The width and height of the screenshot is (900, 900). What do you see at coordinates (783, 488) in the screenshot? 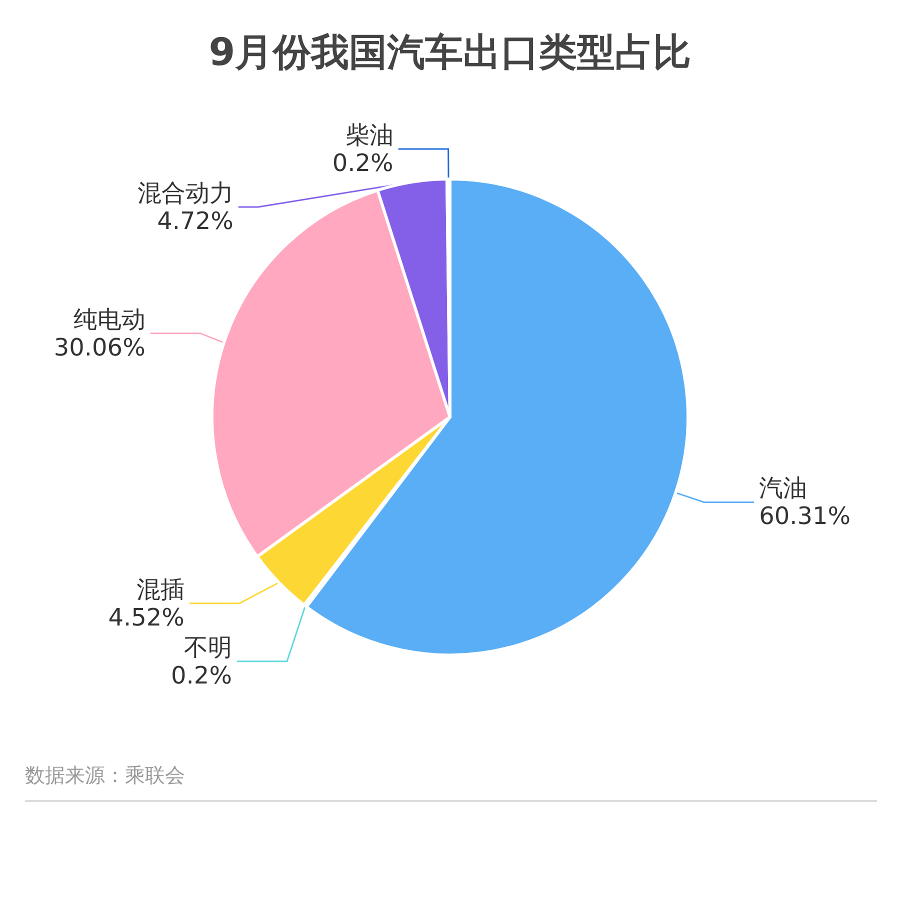
I see `slice-label: 汽油` at bounding box center [783, 488].